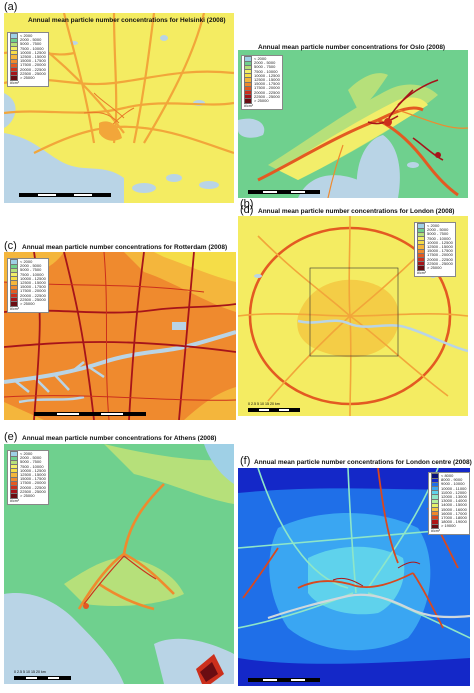 This screenshot has width=474, height=693. I want to click on panel-label: (b), so click(247, 204).